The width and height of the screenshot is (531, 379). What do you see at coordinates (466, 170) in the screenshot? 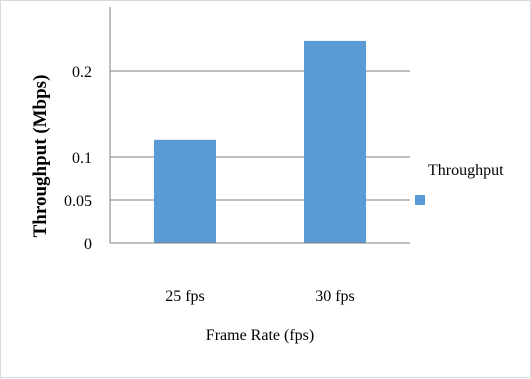
I see `legend-label: Throughput` at bounding box center [466, 170].